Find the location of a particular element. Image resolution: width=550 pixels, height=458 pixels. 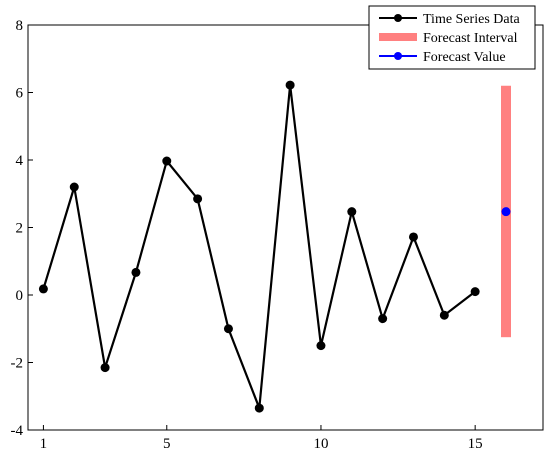

y-axis-ticks: -4 -2 0 2 4 6 8 is located at coordinates (22, 228).